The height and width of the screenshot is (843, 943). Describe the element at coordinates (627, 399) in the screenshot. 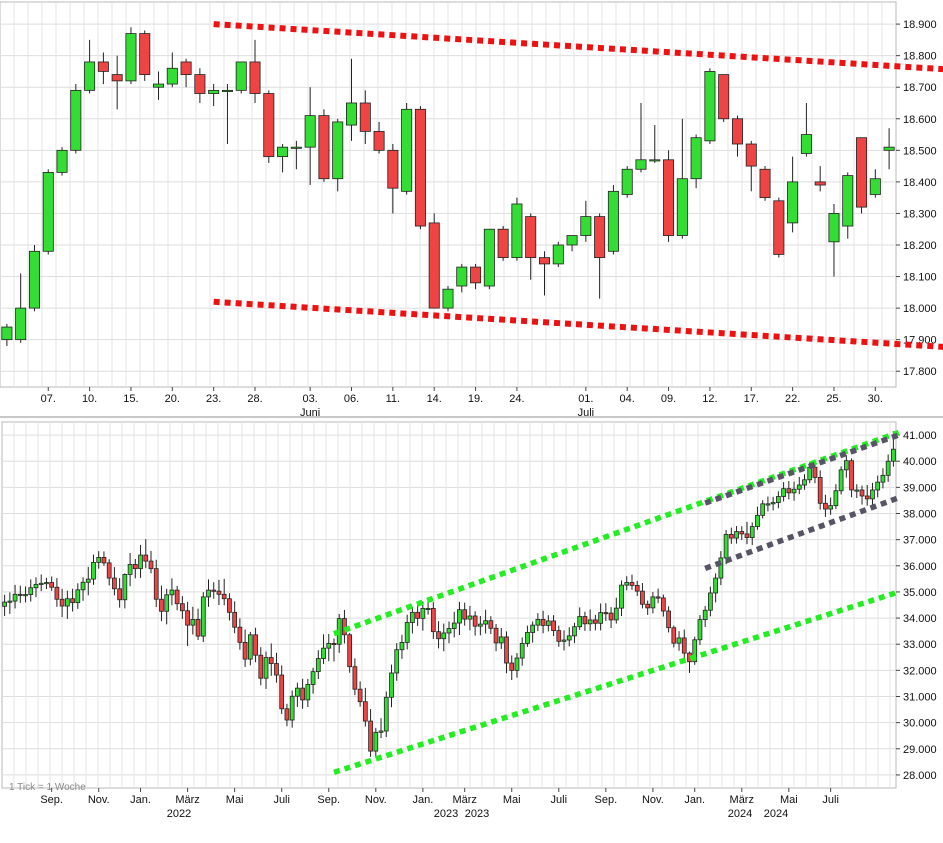

I see `x-tick-label: 04.` at that location.